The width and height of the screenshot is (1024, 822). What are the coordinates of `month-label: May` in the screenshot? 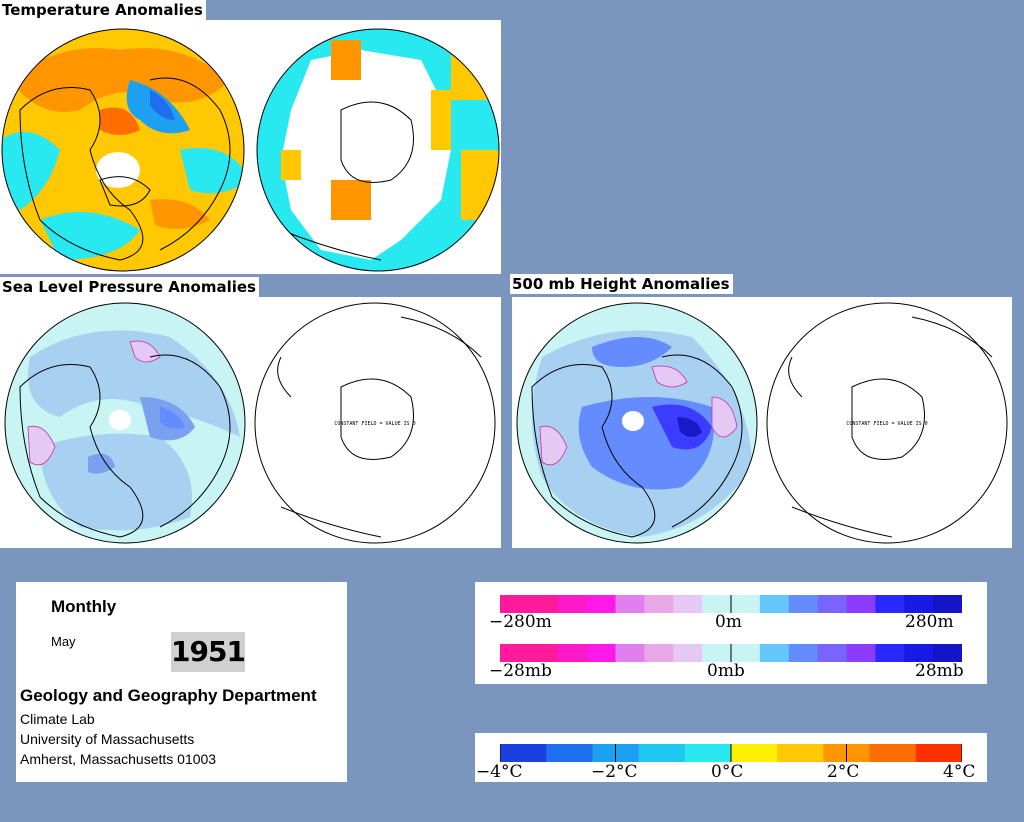 It's located at (63, 641).